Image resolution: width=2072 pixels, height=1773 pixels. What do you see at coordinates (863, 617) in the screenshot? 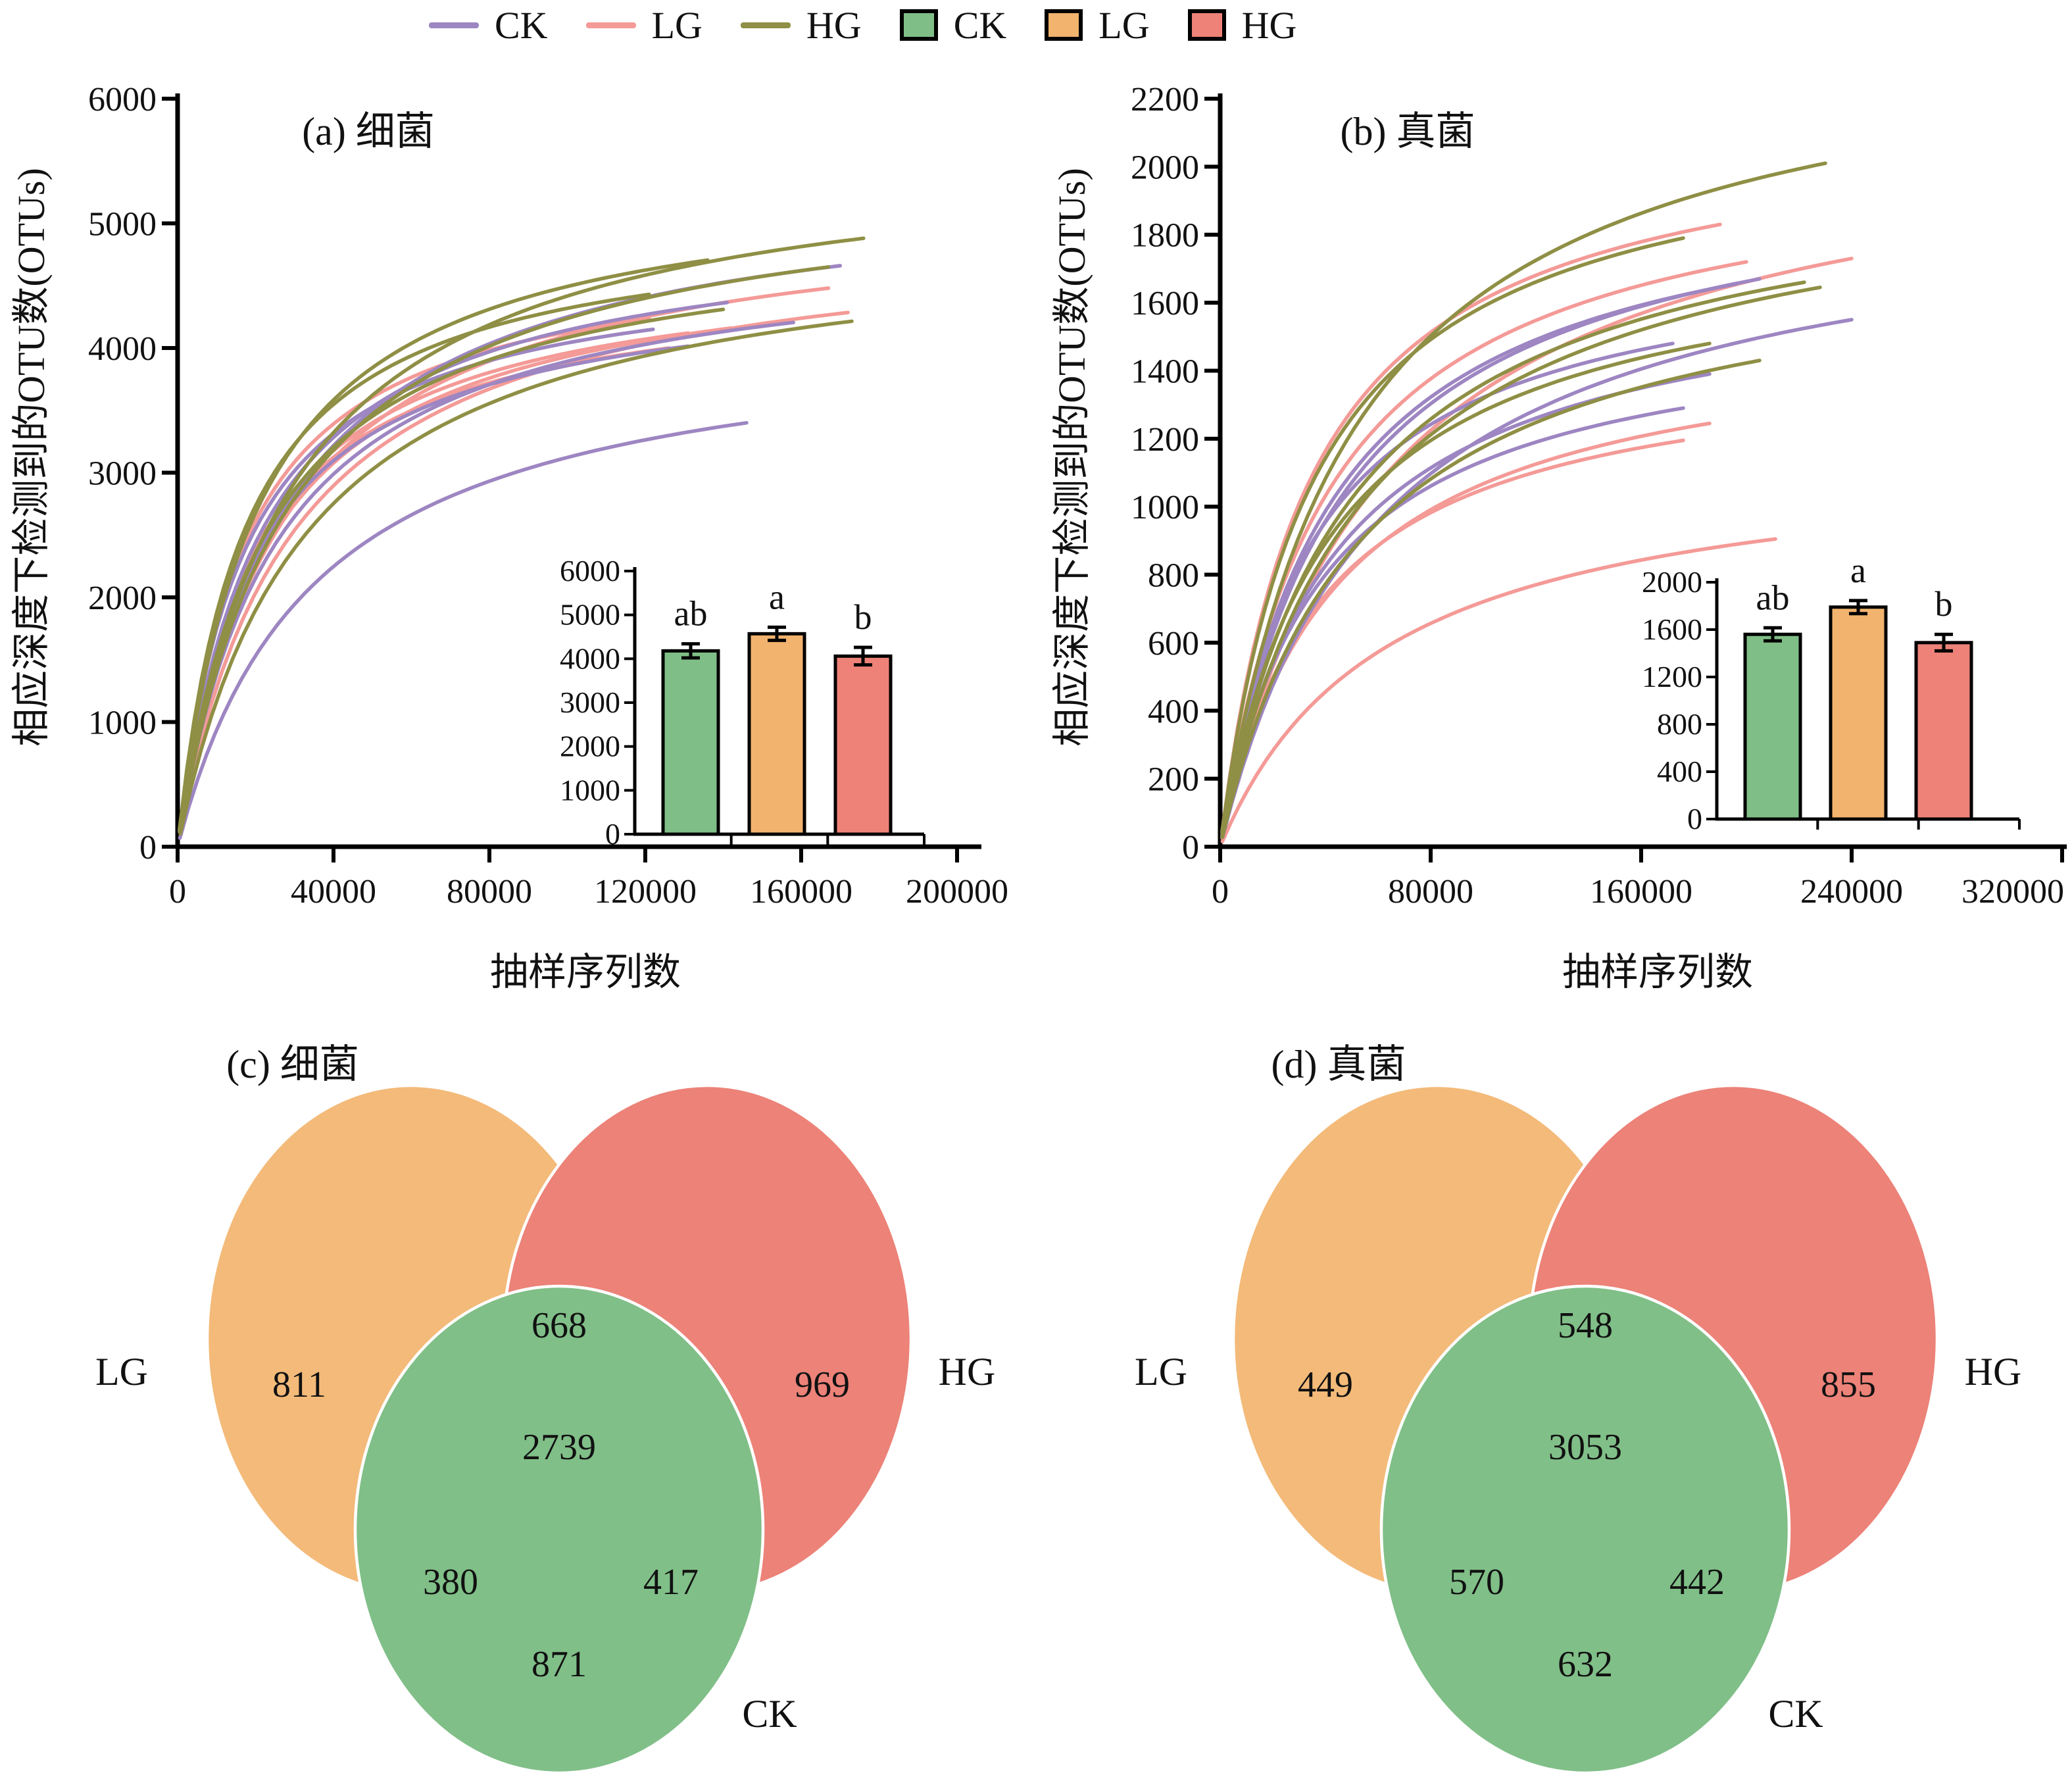
I see `panel-a-inset-sig-letter: b` at bounding box center [863, 617].